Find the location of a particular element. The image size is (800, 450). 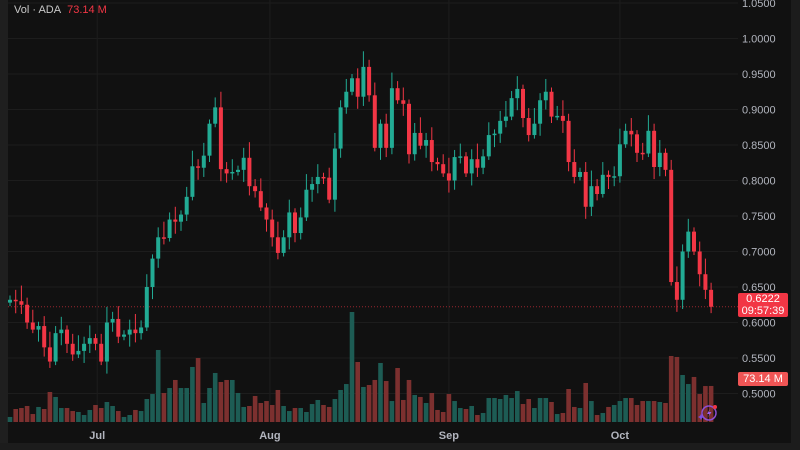

time-axis: Jul Aug Sep Oct is located at coordinates (359, 436).